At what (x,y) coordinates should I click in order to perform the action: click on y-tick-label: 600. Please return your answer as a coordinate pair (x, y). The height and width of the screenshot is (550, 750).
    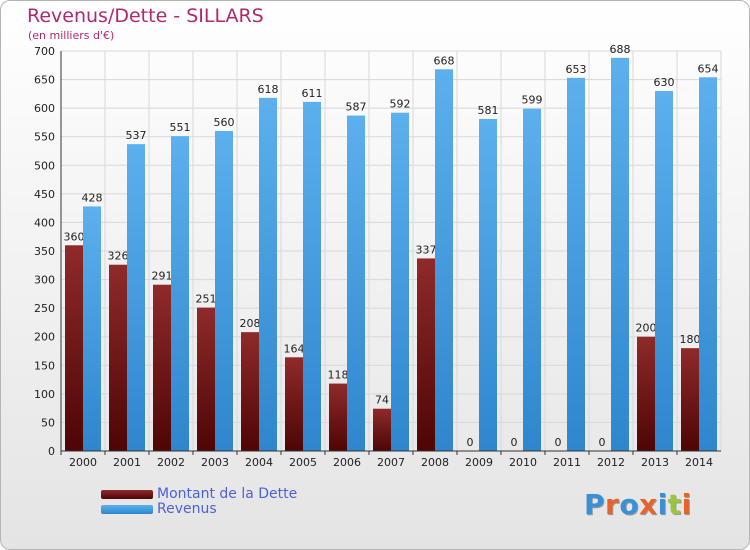
    Looking at the image, I should click on (44, 108).